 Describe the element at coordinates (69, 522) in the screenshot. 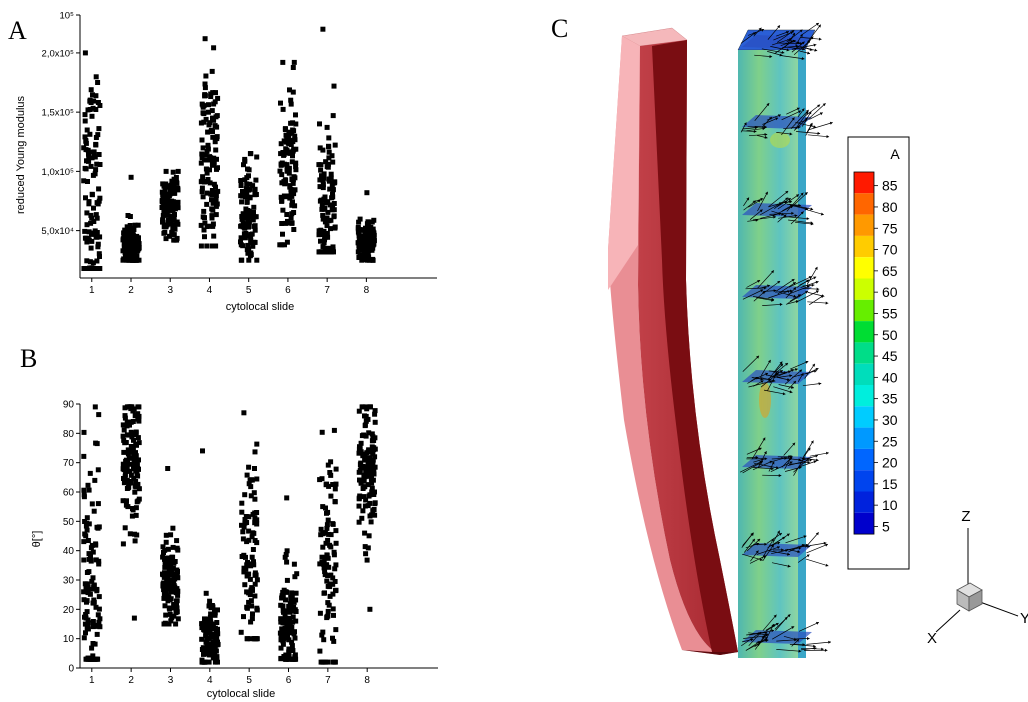

I see `y-tick-label: 50` at that location.